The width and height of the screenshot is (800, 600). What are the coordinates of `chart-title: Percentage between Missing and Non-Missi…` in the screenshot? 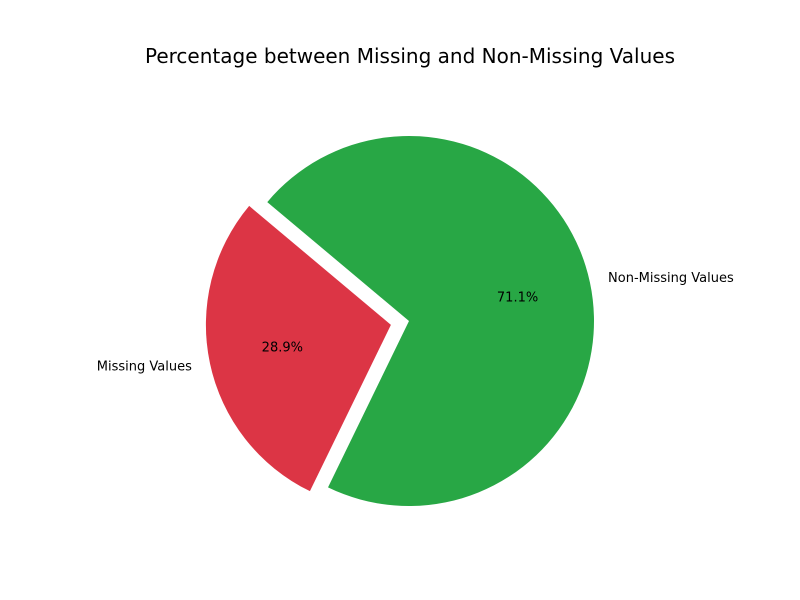 It's located at (410, 56).